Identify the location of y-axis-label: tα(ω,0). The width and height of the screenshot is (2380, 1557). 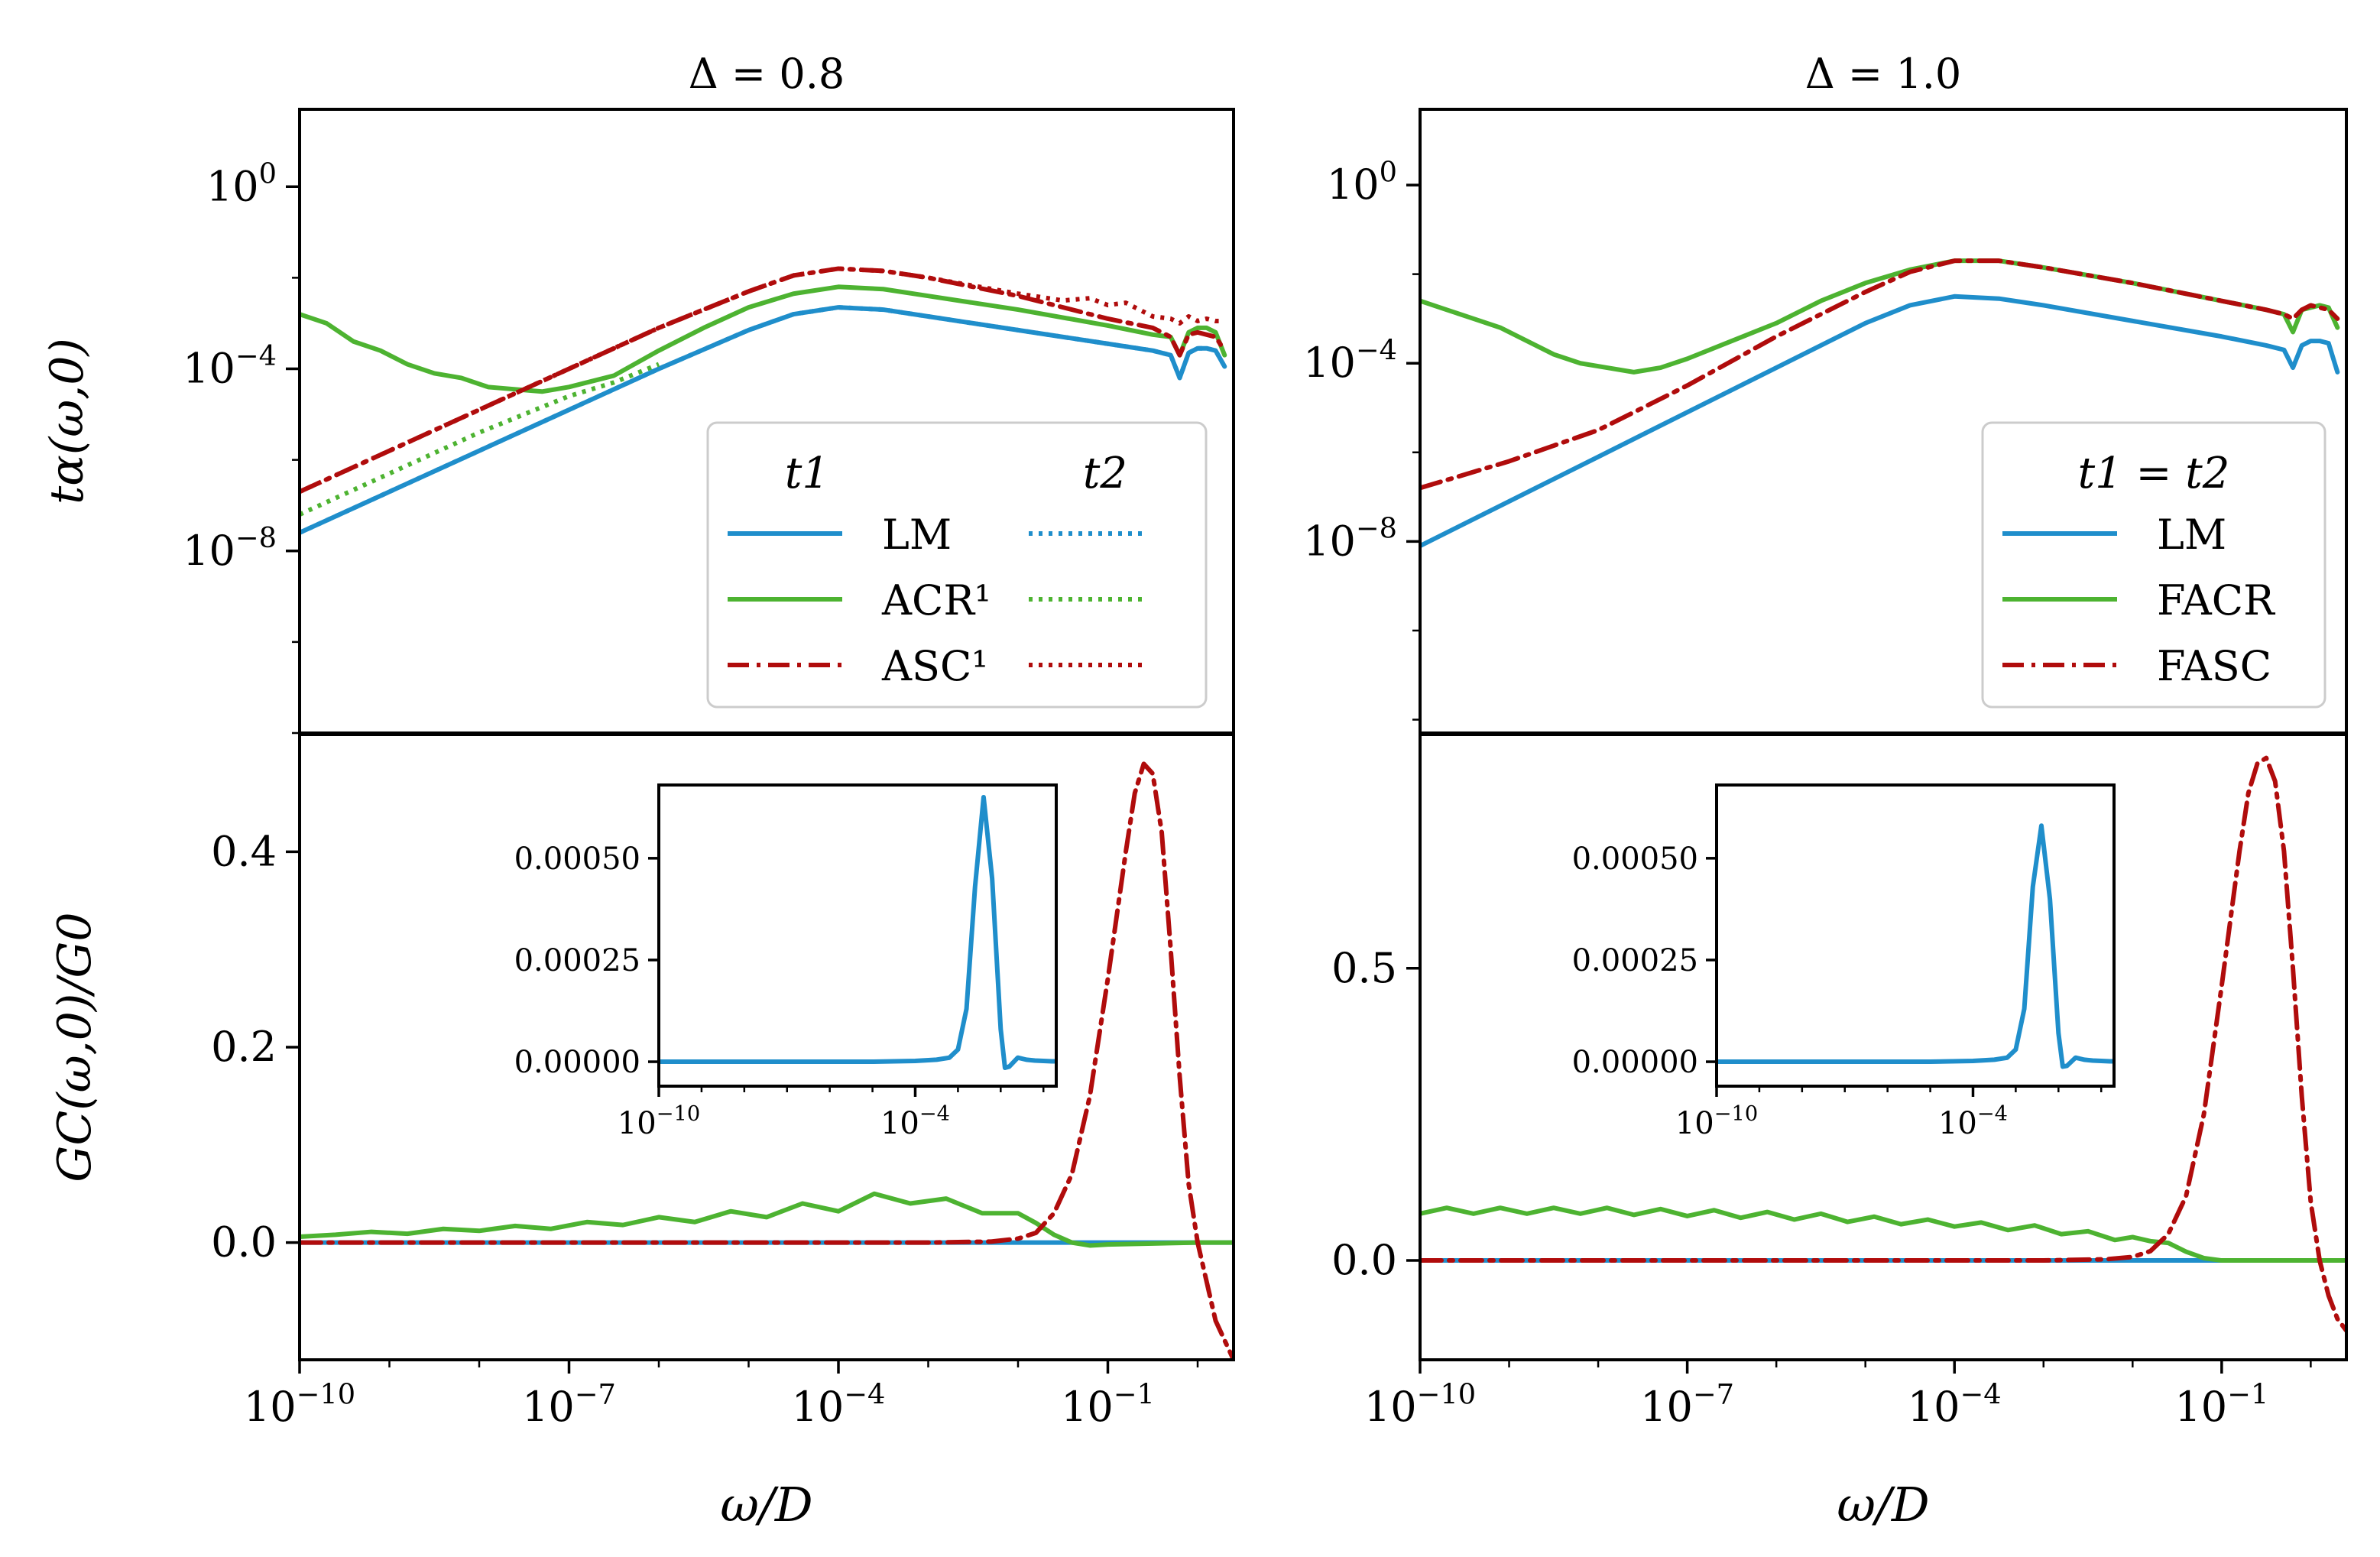
(67, 421).